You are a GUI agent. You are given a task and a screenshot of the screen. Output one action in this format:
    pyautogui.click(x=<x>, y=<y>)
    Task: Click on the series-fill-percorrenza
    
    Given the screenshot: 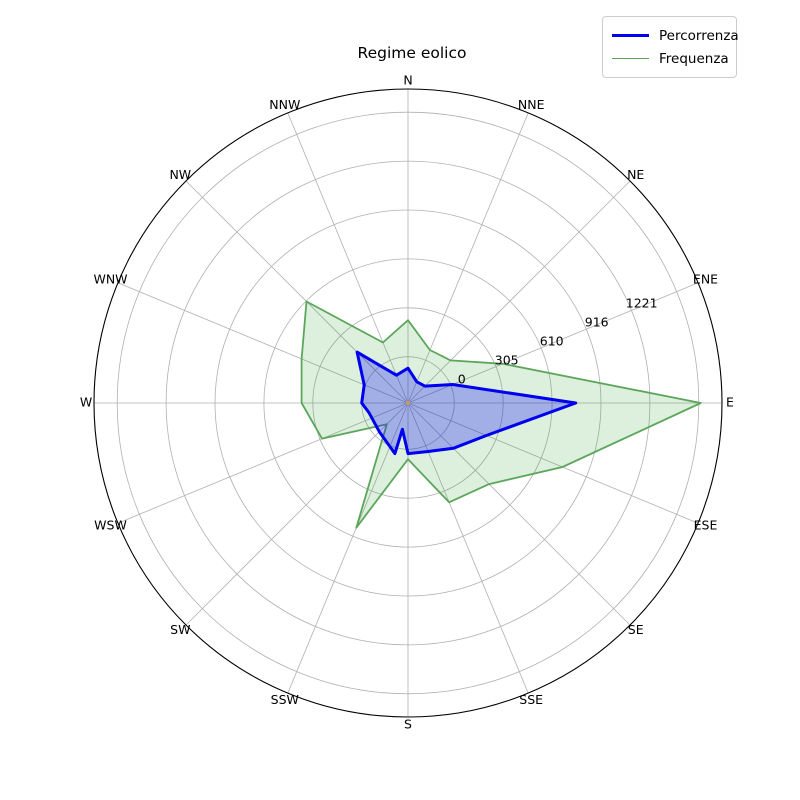 What is the action you would take?
    pyautogui.click(x=466, y=403)
    